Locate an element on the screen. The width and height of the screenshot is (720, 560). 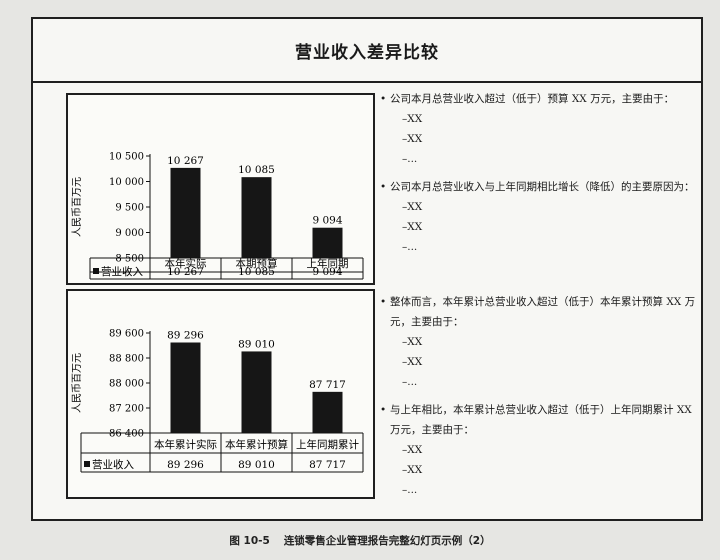
y-tick-label: 8 500 is located at coordinates (129, 259).